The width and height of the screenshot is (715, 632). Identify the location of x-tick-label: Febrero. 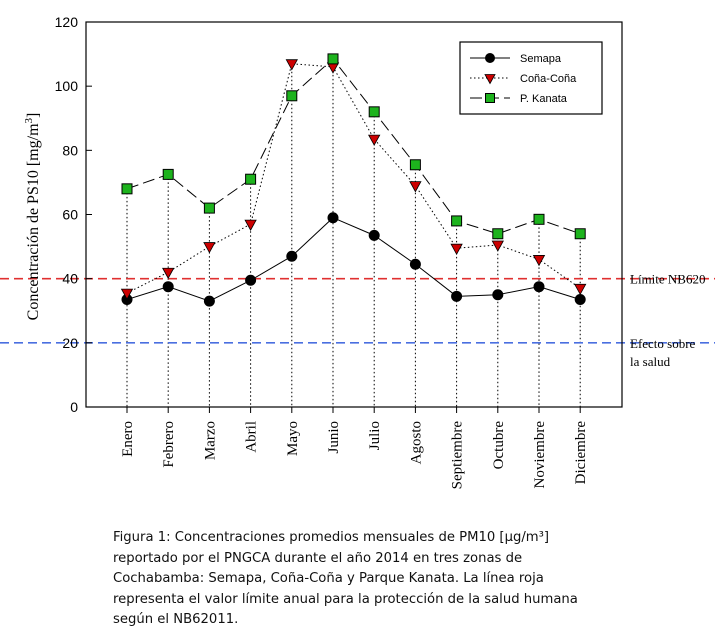
(169, 444).